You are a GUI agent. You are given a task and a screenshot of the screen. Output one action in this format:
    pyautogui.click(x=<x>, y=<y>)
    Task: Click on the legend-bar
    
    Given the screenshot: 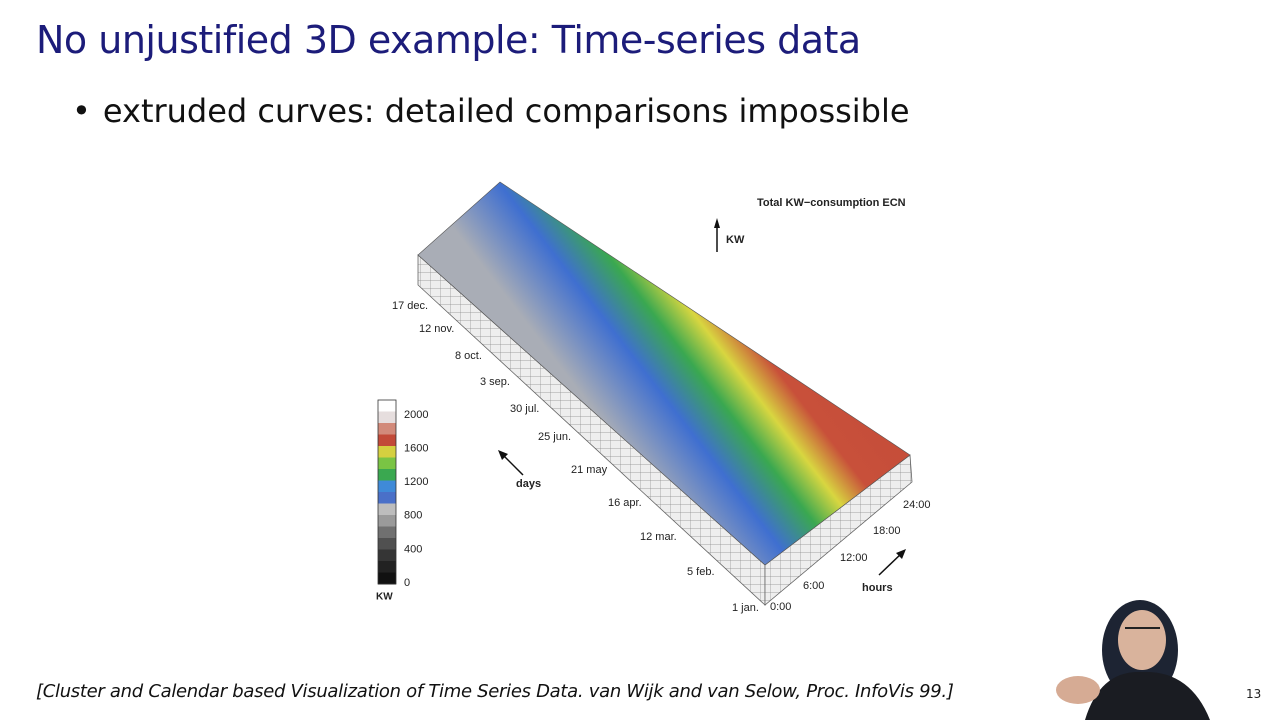 What is the action you would take?
    pyautogui.click(x=387, y=492)
    